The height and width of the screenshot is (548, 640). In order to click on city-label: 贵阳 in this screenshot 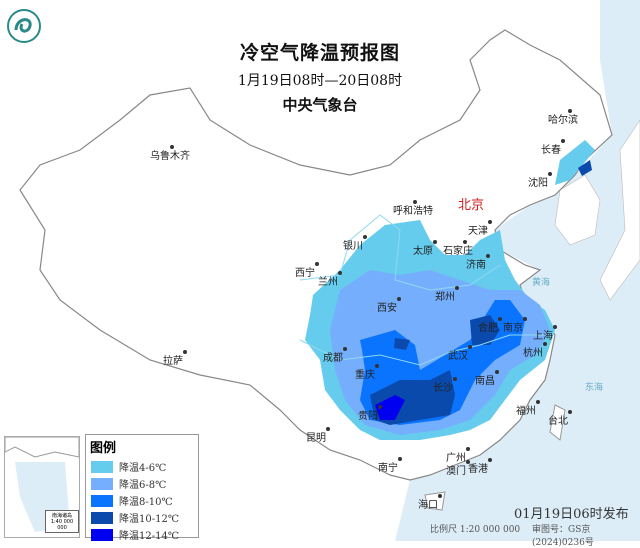, I will do `click(368, 416)`.